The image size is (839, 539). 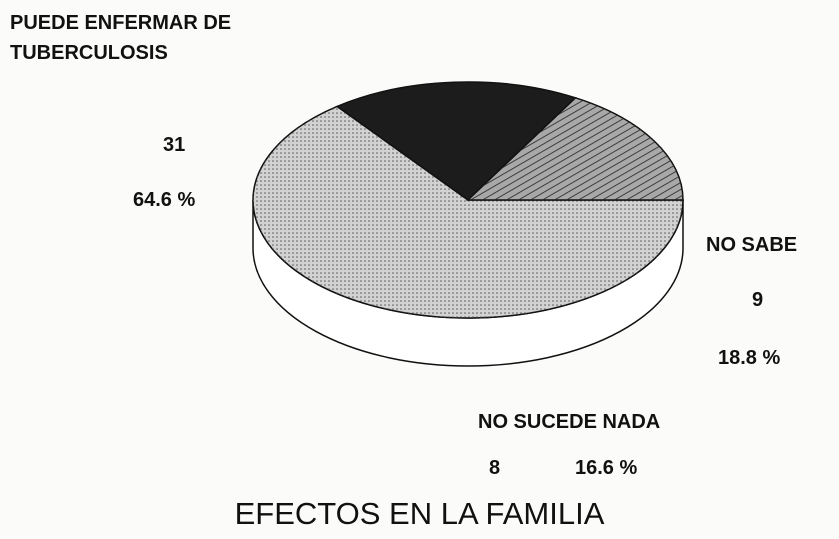 What do you see at coordinates (569, 422) in the screenshot?
I see `category-label: NO SUCEDE NADA` at bounding box center [569, 422].